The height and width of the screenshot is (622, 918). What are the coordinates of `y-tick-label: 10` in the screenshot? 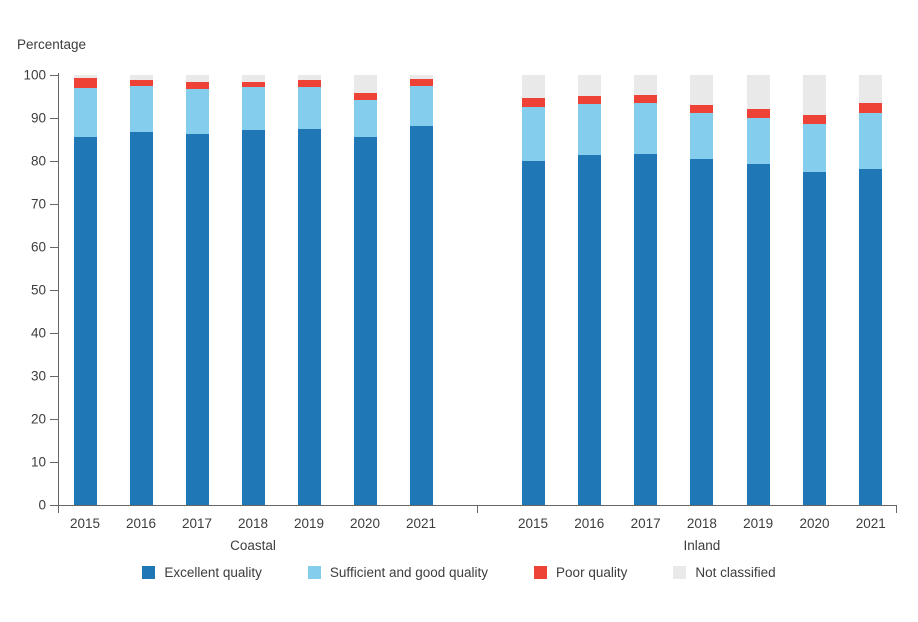 It's located at (38, 462).